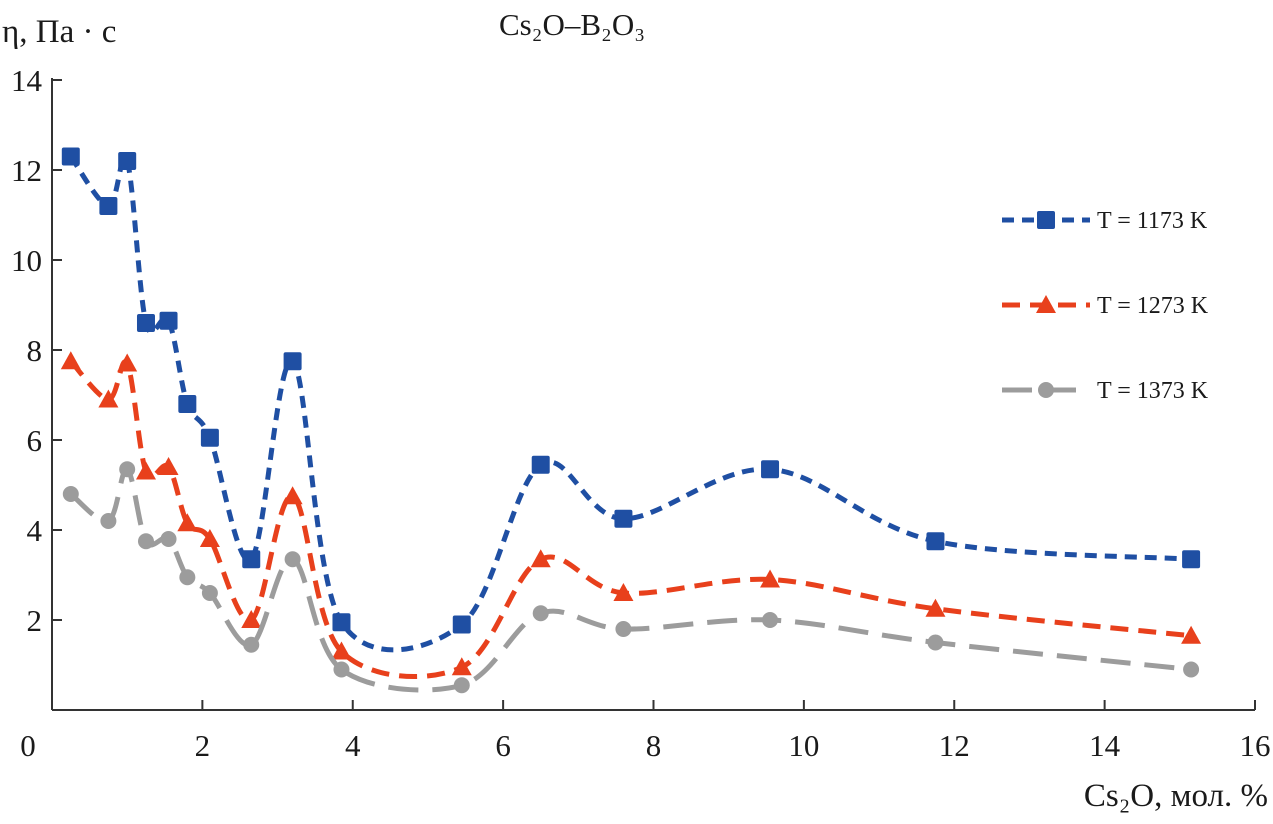  What do you see at coordinates (26, 260) in the screenshot?
I see `y-tick-label: 10` at bounding box center [26, 260].